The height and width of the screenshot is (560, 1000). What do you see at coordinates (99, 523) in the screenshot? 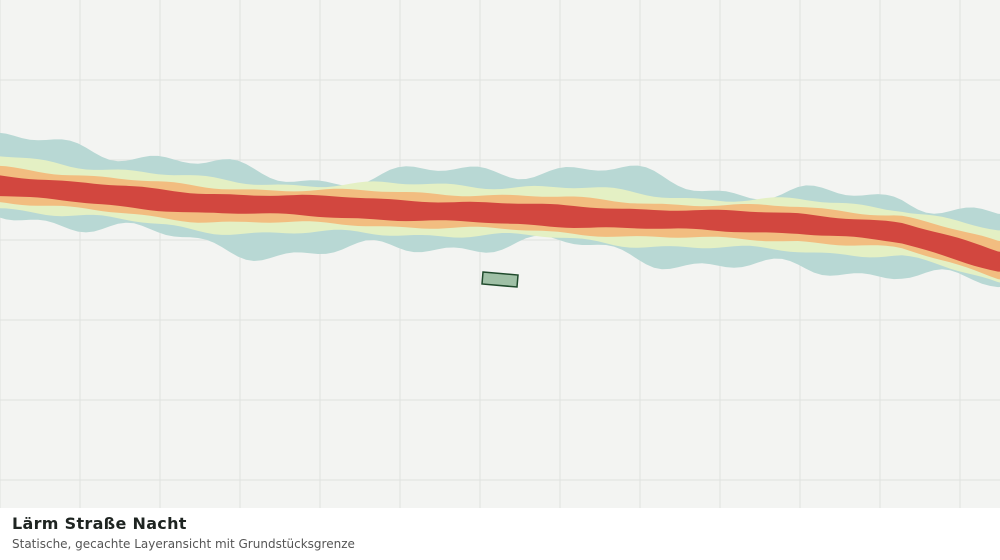
I see `title: Lärm Straße Nacht` at bounding box center [99, 523].